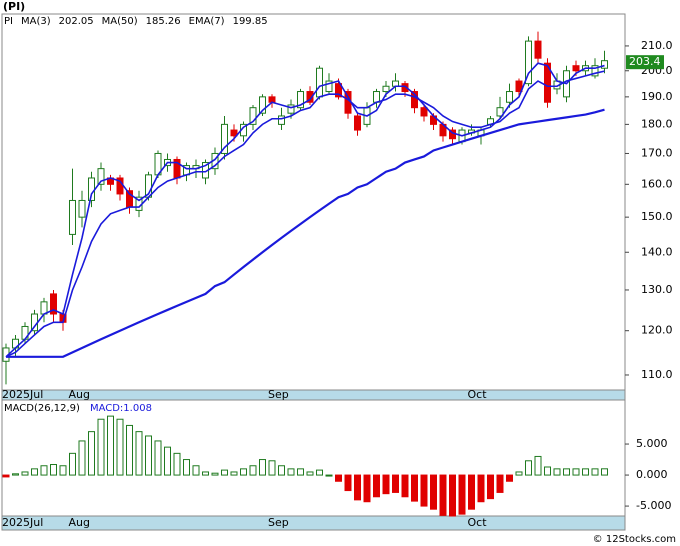 The width and height of the screenshot is (680, 546). What do you see at coordinates (36, 21) in the screenshot?
I see `legend-text: MA(3)` at bounding box center [36, 21].